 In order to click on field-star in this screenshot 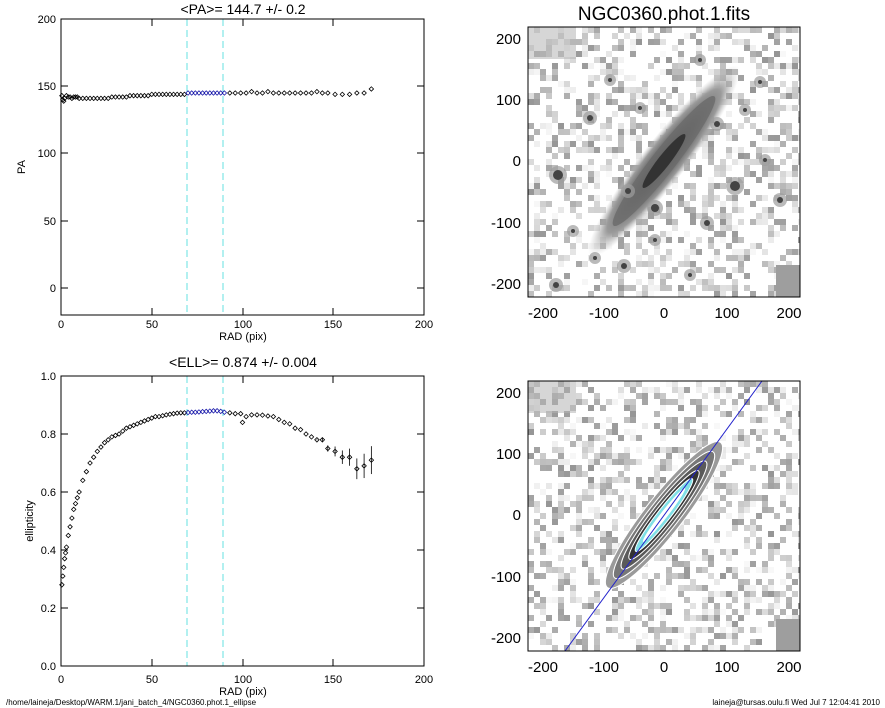, I will do `click(655, 240)`.